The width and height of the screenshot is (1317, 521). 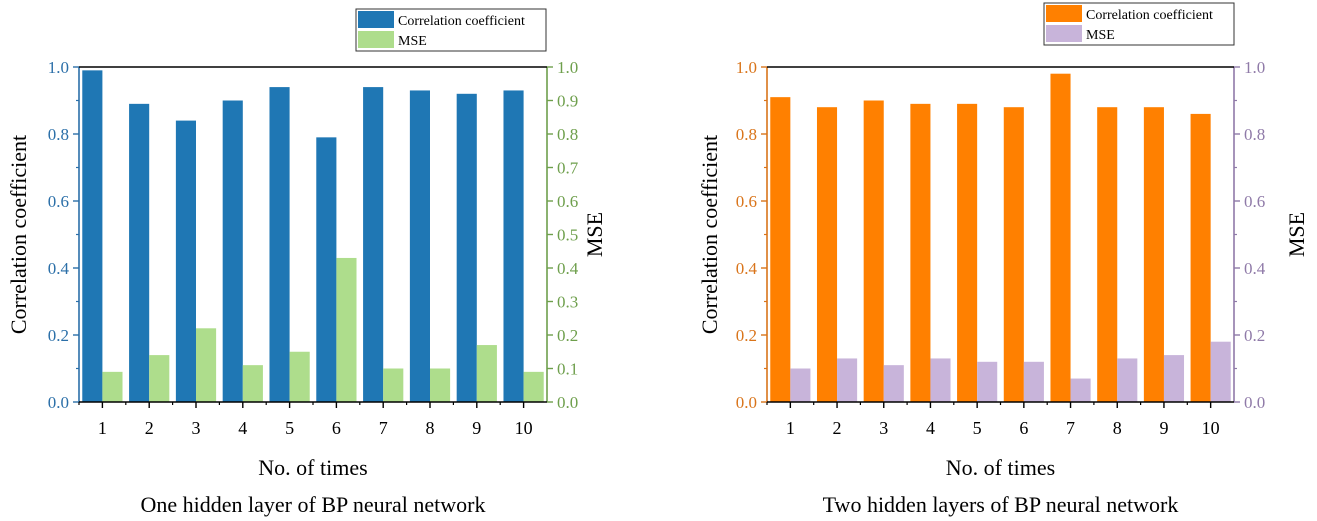 I want to click on chart-caption: Two hidden layers of BP neural network, so click(x=1001, y=504).